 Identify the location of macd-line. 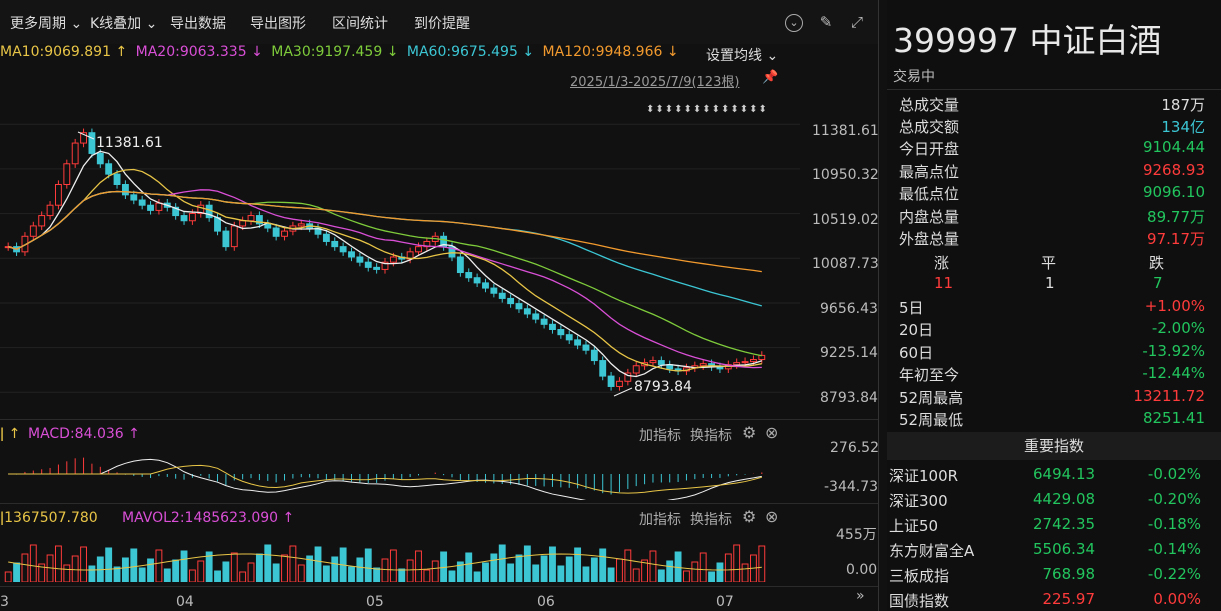
(385, 479).